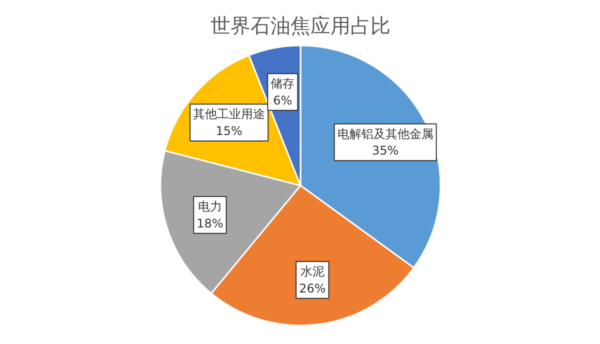 The height and width of the screenshot is (344, 600). What do you see at coordinates (229, 114) in the screenshot?
I see `slice-label: 其他工业用途` at bounding box center [229, 114].